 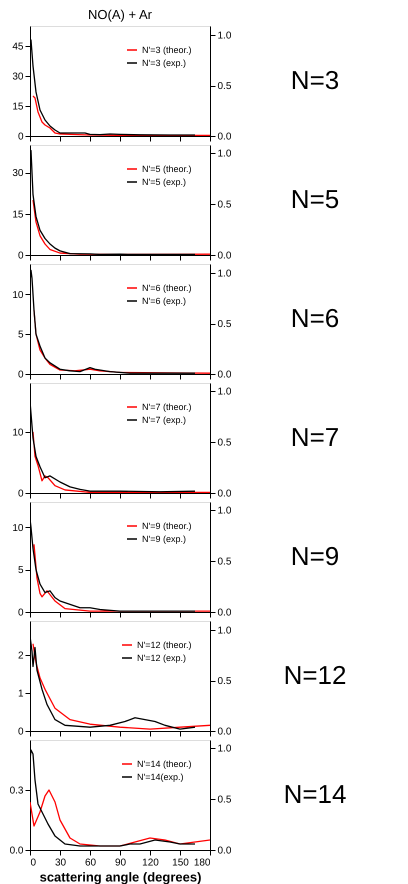 What do you see at coordinates (17, 851) in the screenshot?
I see `y-tick-label: 0.0` at bounding box center [17, 851].